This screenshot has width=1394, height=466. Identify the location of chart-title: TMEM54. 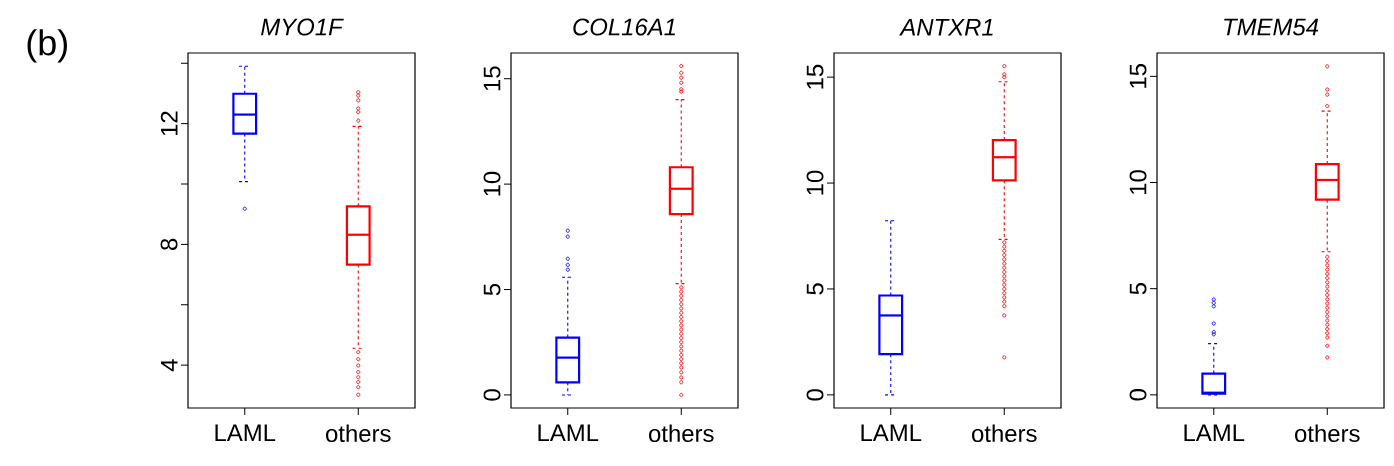
(1271, 27).